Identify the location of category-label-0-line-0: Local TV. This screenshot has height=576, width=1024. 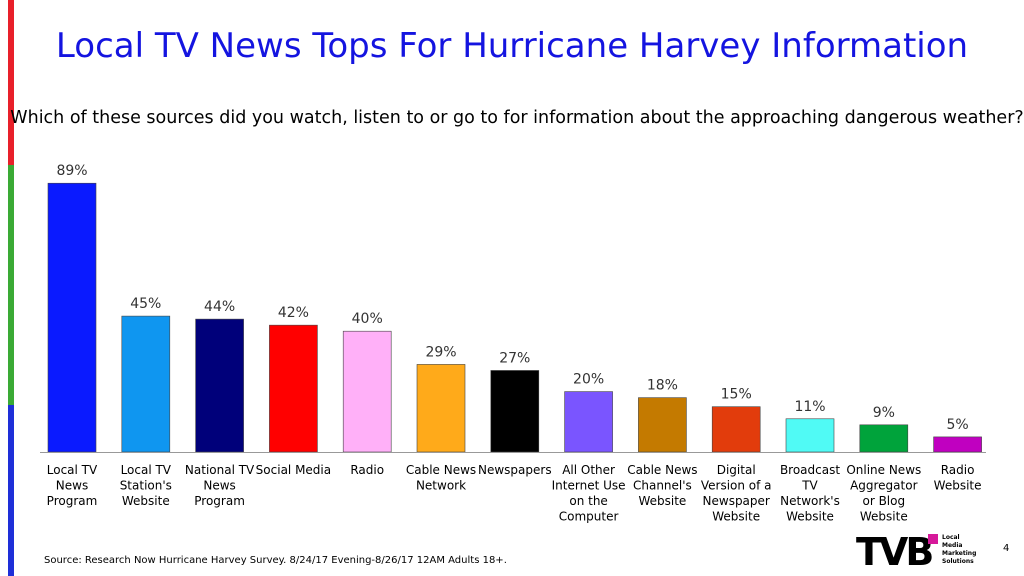
(72, 470).